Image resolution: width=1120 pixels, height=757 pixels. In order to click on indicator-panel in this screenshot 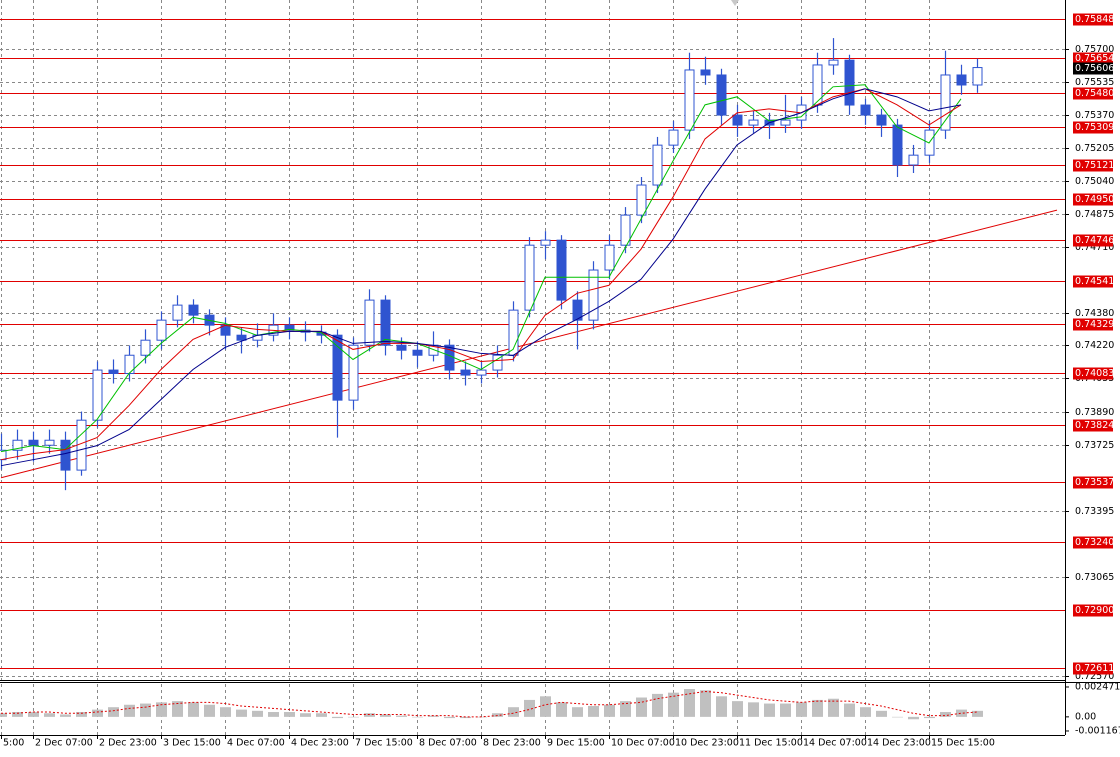, I will do `click(491, 704)`.